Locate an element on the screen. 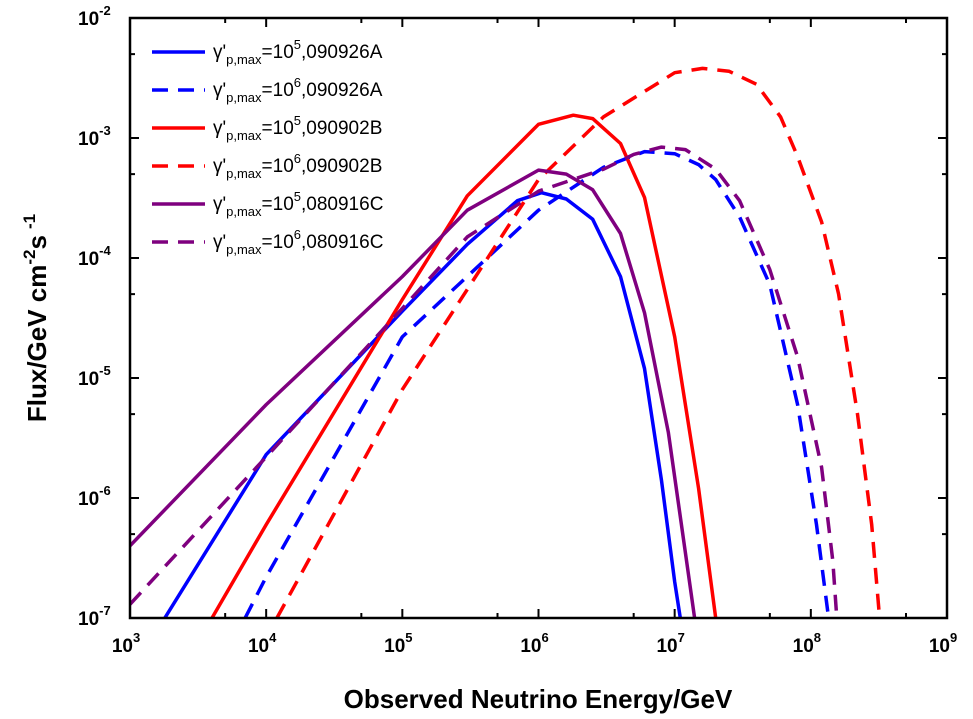 This screenshot has height=719, width=973. legend-entry-3: γ'p,max=105,090902B is located at coordinates (297, 128).